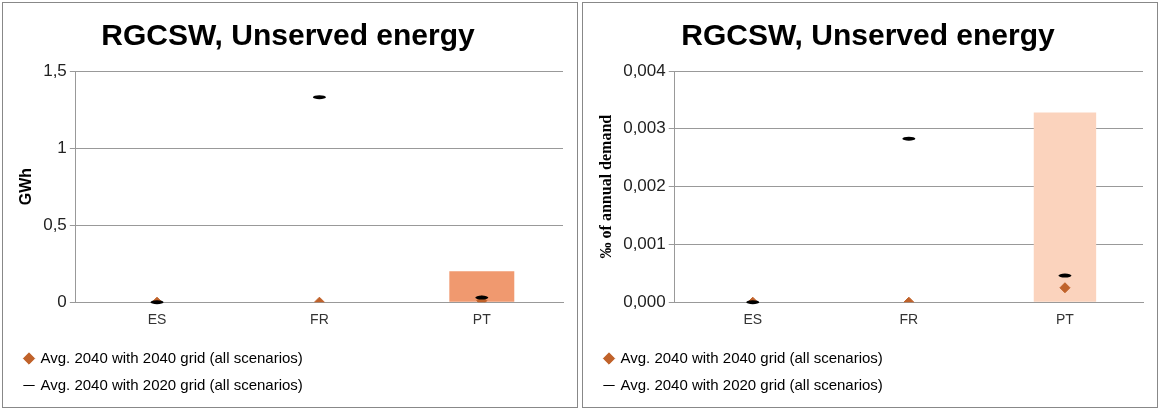 The width and height of the screenshot is (1161, 412). What do you see at coordinates (26, 186) in the screenshot?
I see `y-axis-title: GWh` at bounding box center [26, 186].